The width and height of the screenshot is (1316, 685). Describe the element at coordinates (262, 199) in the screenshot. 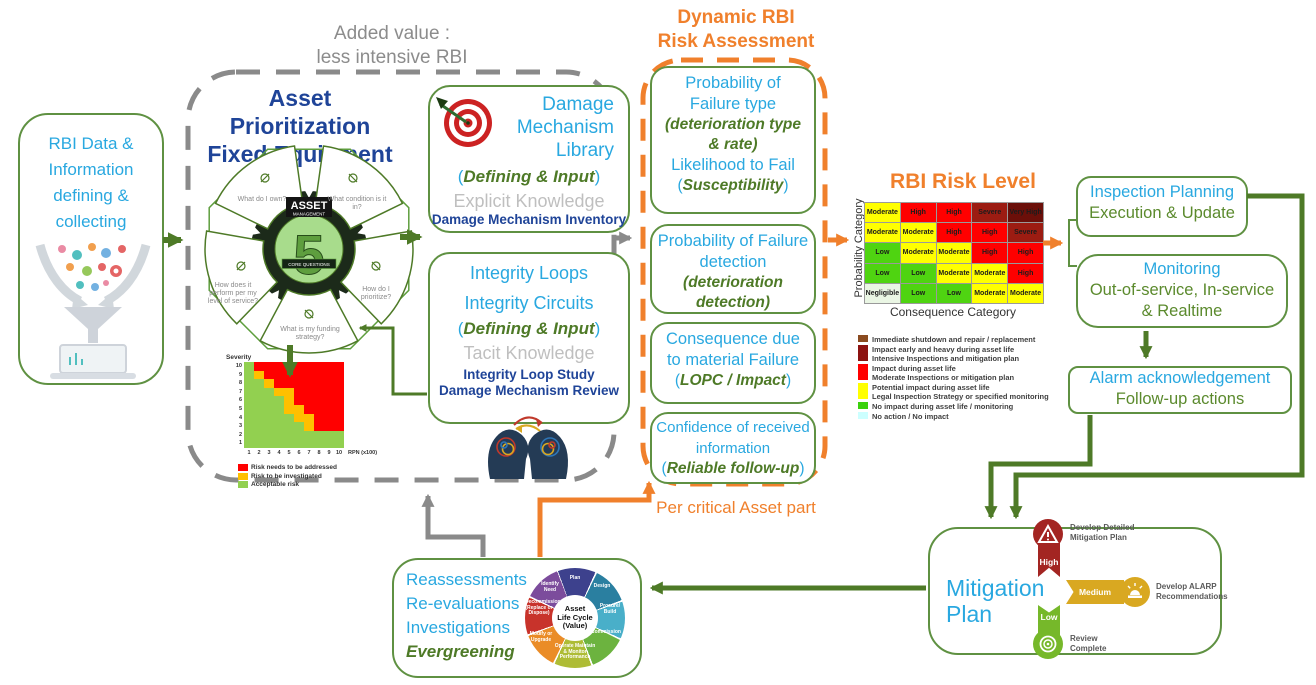

I see `wheel-question-own: What do I own?` at that location.